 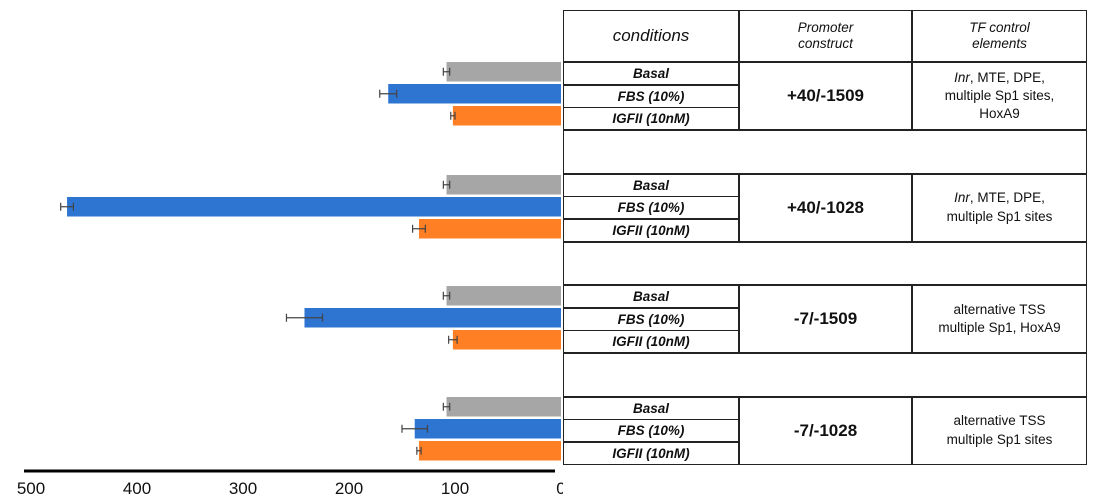 I want to click on header-tf-control: TF control elements, so click(x=999, y=36).